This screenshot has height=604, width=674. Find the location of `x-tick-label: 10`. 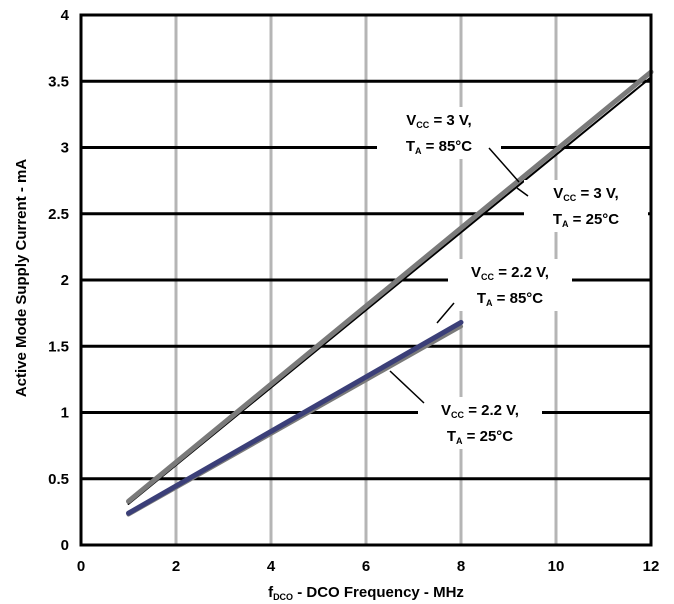

x-tick-label: 10 is located at coordinates (556, 566).